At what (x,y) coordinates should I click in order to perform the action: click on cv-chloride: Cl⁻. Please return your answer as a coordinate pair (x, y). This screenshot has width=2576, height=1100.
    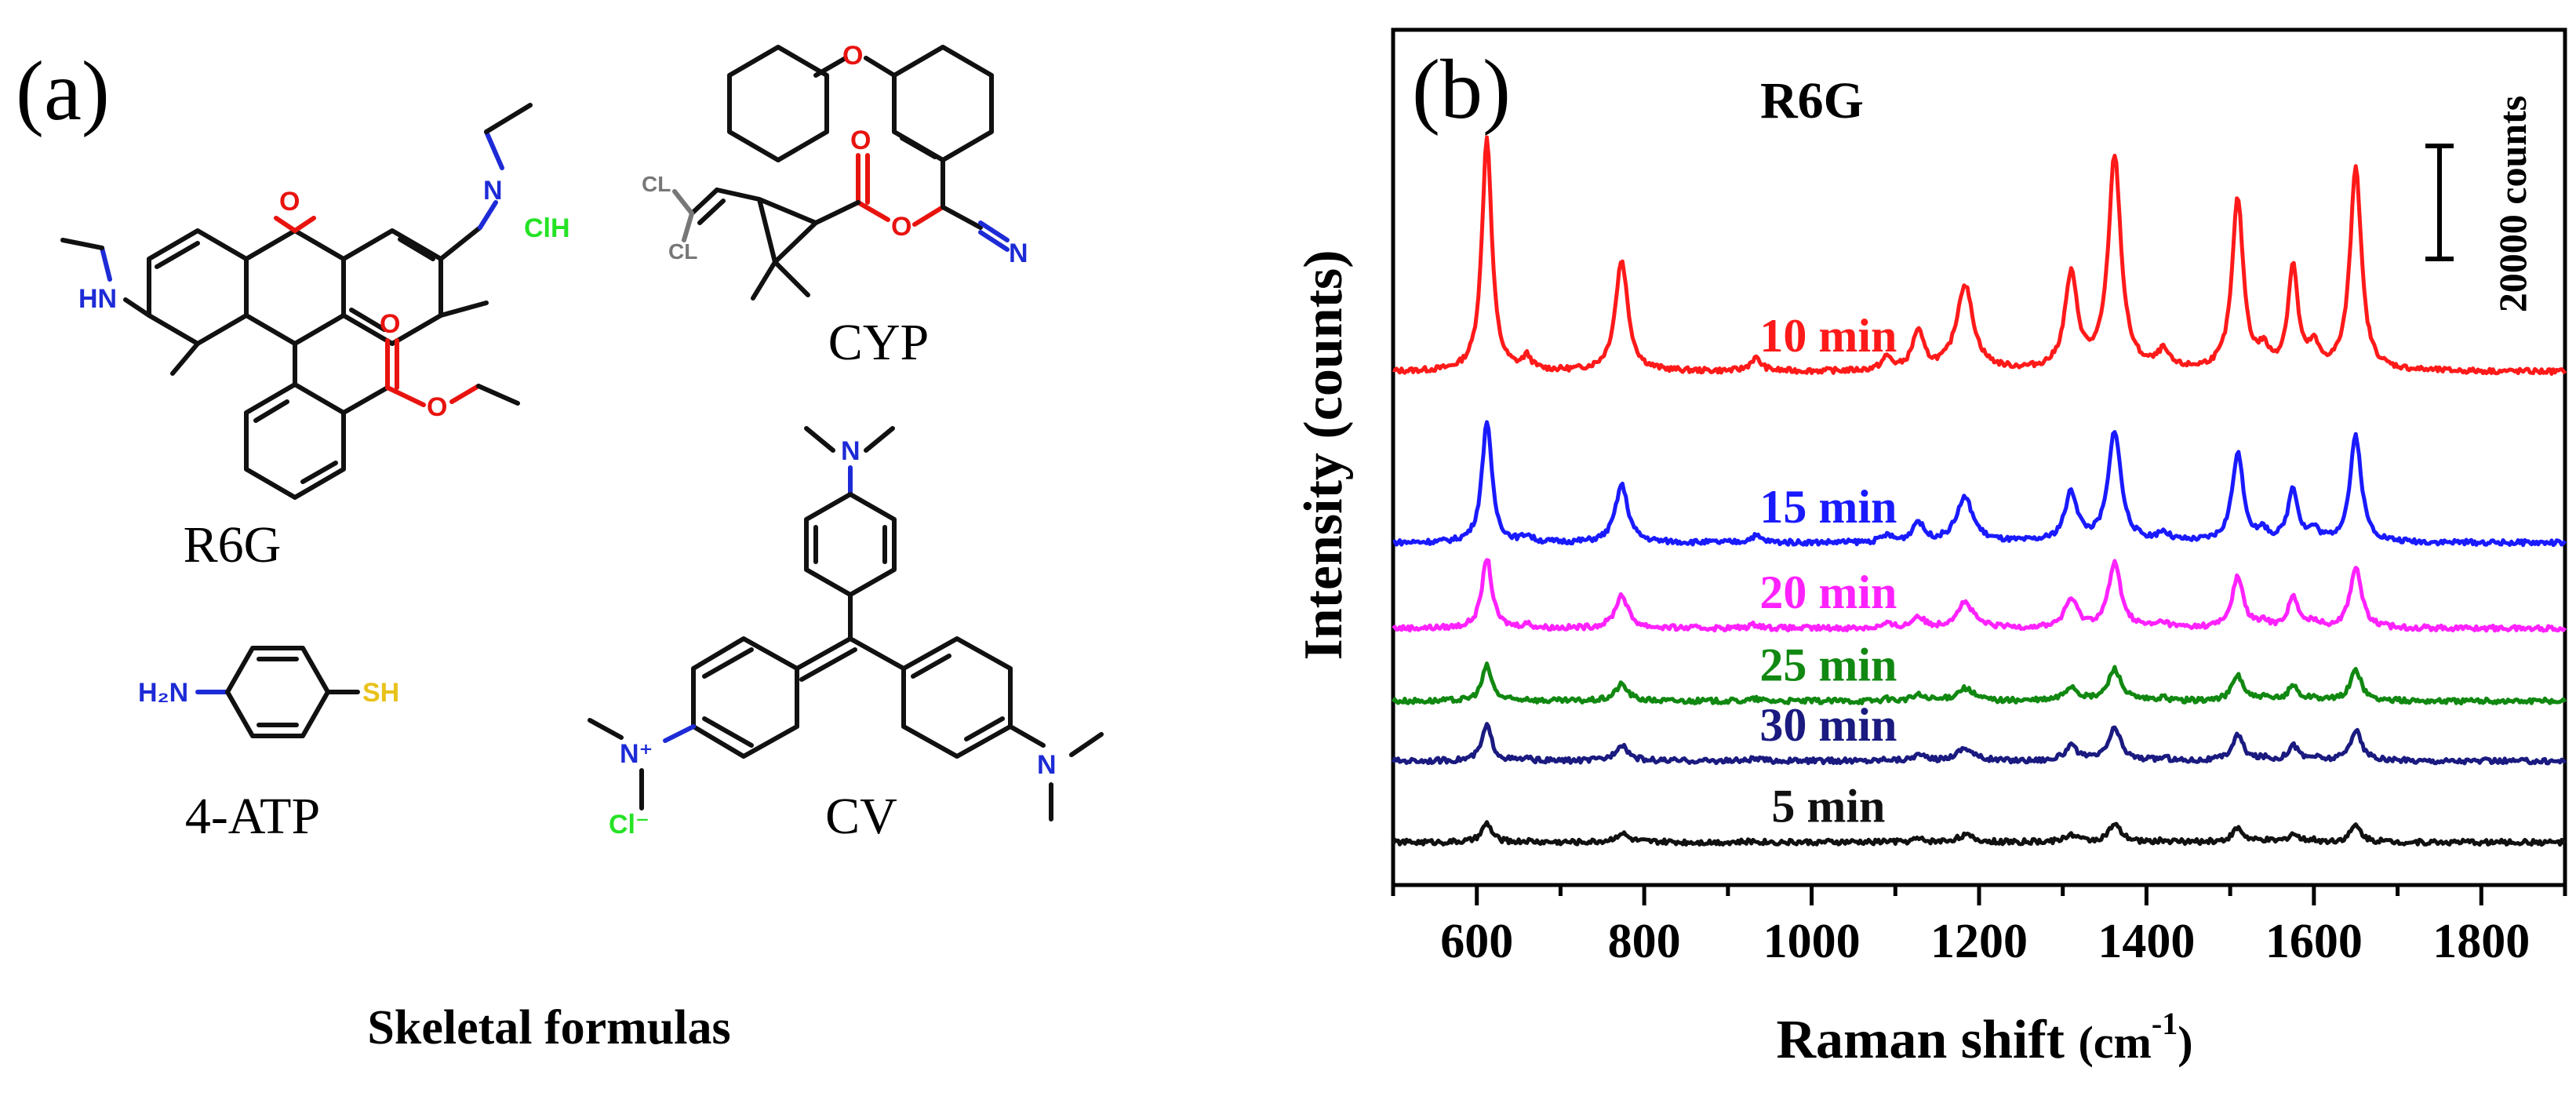
    Looking at the image, I should click on (629, 825).